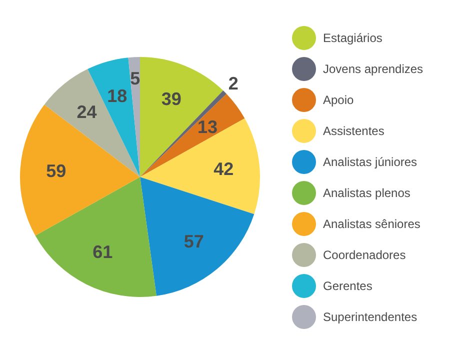 The image size is (465, 344). I want to click on legend-label: Analistas júniores, so click(370, 161).